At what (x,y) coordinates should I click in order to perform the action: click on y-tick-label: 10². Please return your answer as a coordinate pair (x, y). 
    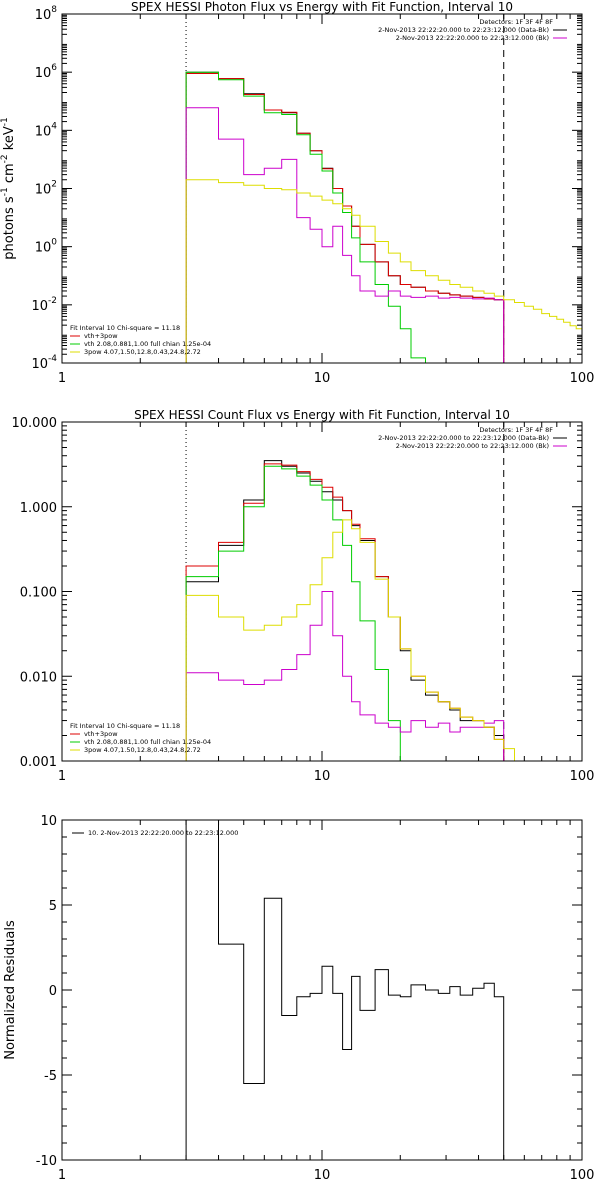
    Looking at the image, I should click on (46, 189).